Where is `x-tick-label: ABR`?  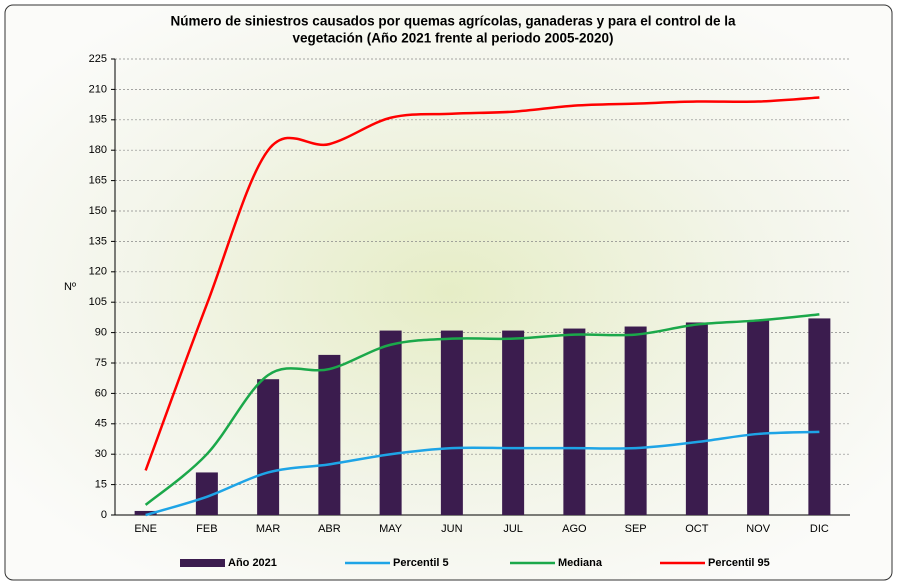 x-tick-label: ABR is located at coordinates (329, 529).